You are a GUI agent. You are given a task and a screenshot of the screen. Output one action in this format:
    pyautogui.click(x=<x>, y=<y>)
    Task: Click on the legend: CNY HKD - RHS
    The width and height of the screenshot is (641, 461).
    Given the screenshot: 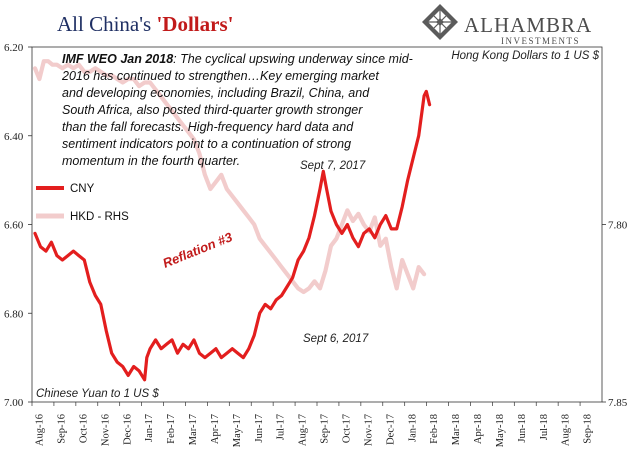 What is the action you would take?
    pyautogui.click(x=82, y=203)
    